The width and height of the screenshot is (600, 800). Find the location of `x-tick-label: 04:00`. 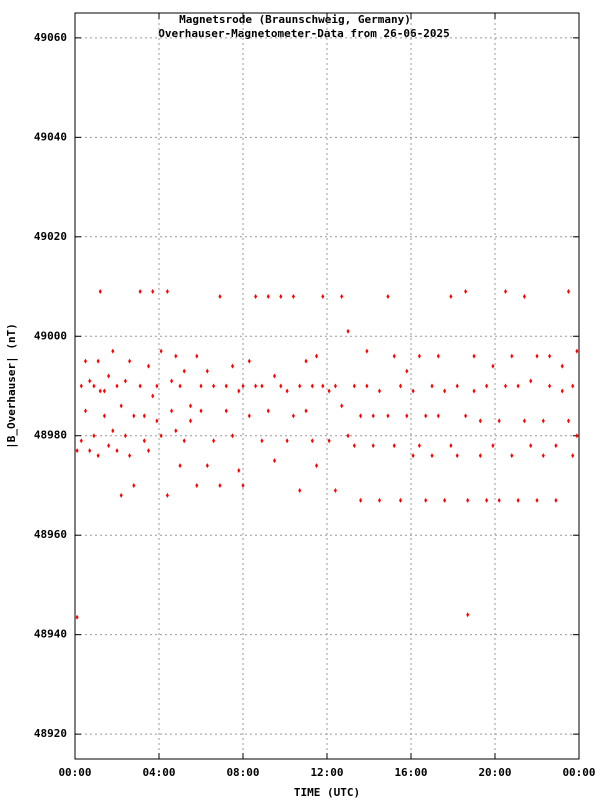

x-tick-label: 04:00 is located at coordinates (158, 772).